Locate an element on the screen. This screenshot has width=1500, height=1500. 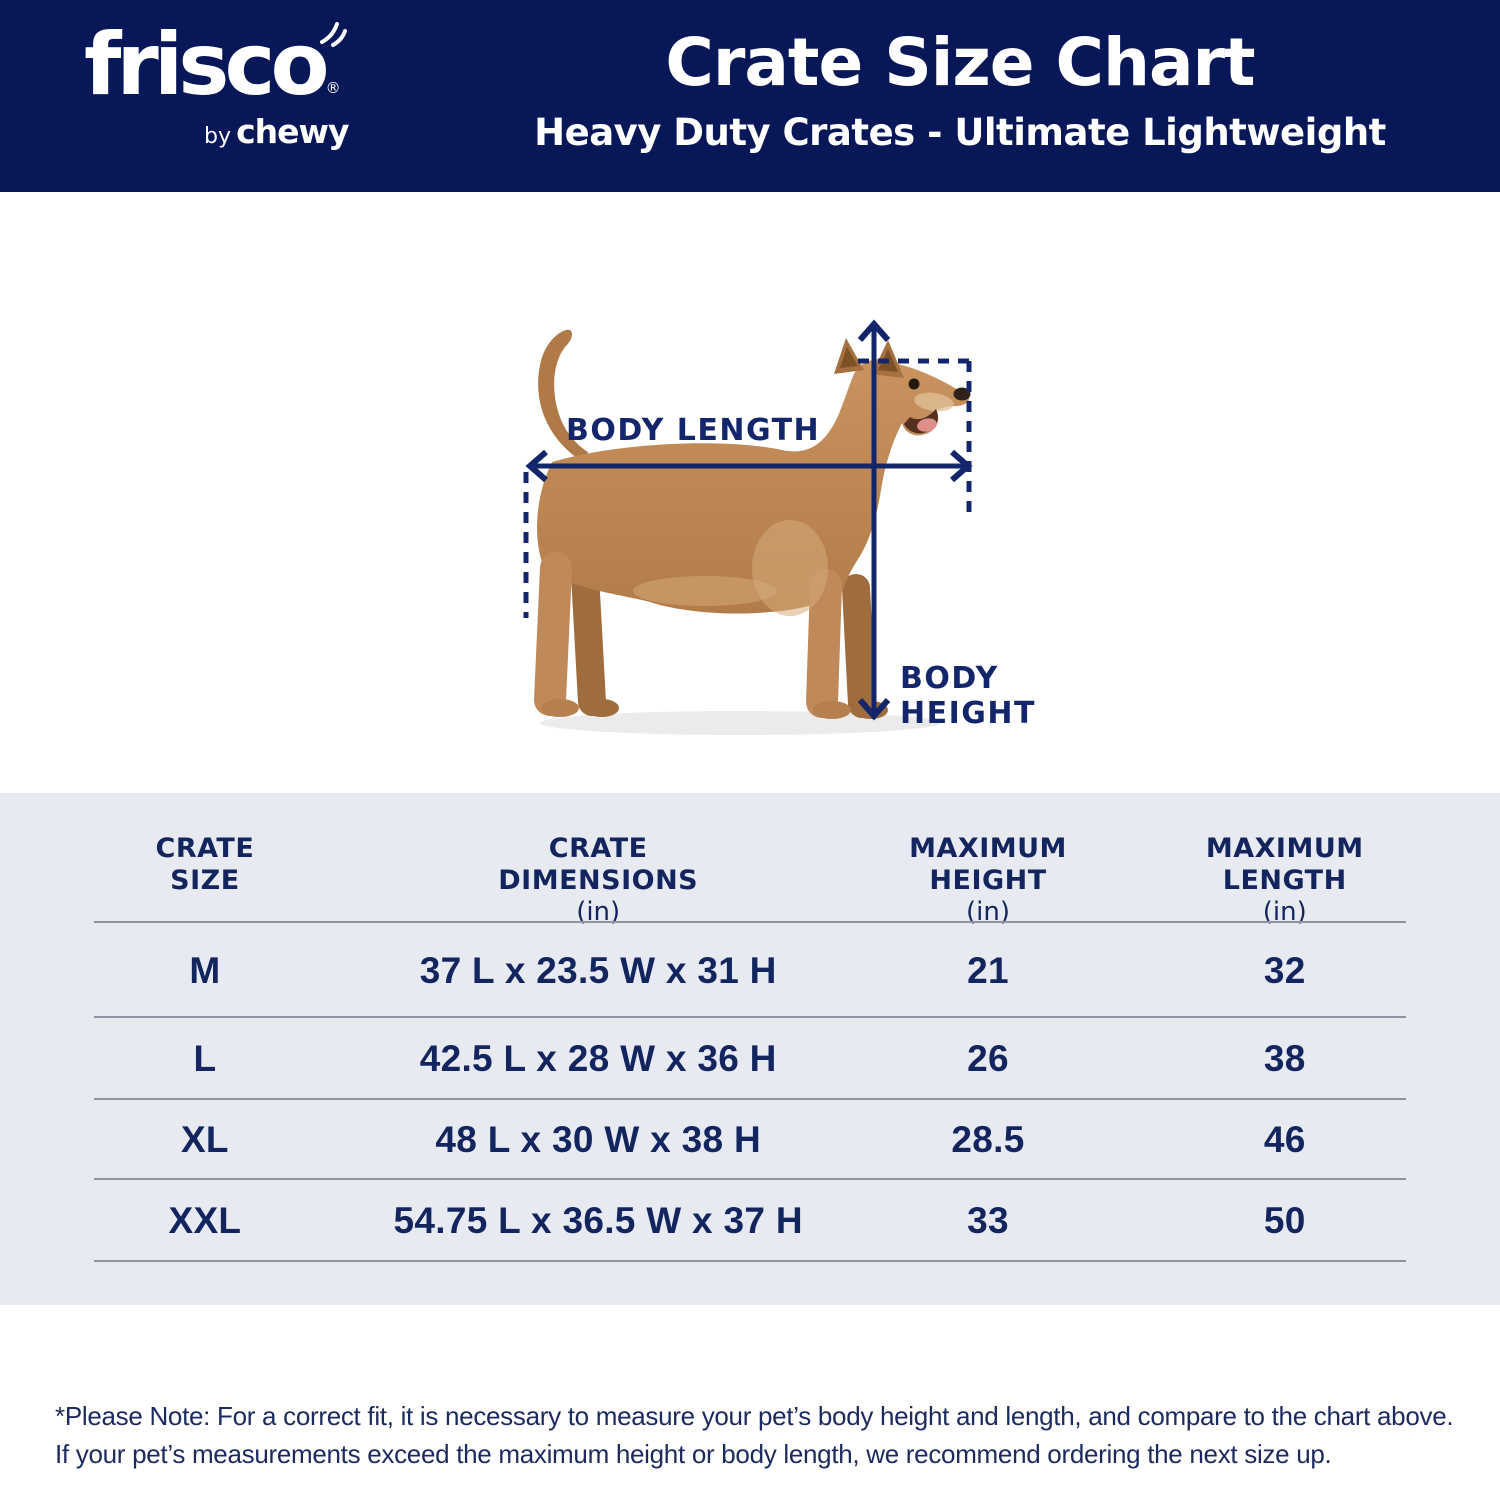
body-length-label: BODY LENGTH is located at coordinates (693, 430).